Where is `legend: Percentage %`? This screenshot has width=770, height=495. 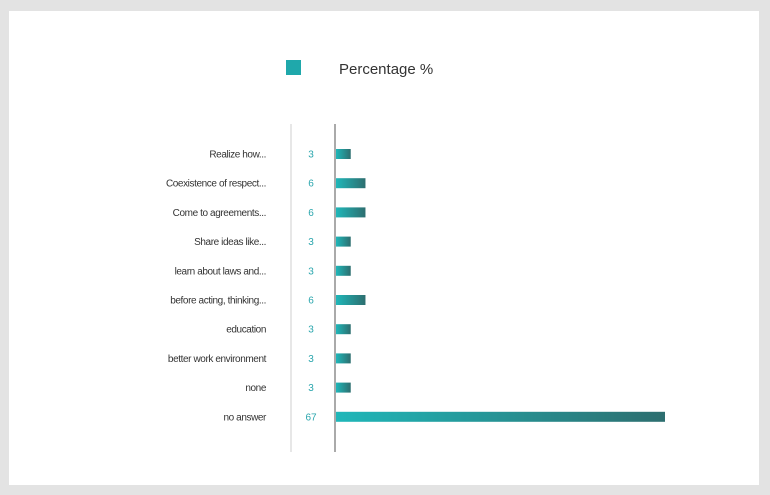
legend: Percentage % is located at coordinates (359, 69).